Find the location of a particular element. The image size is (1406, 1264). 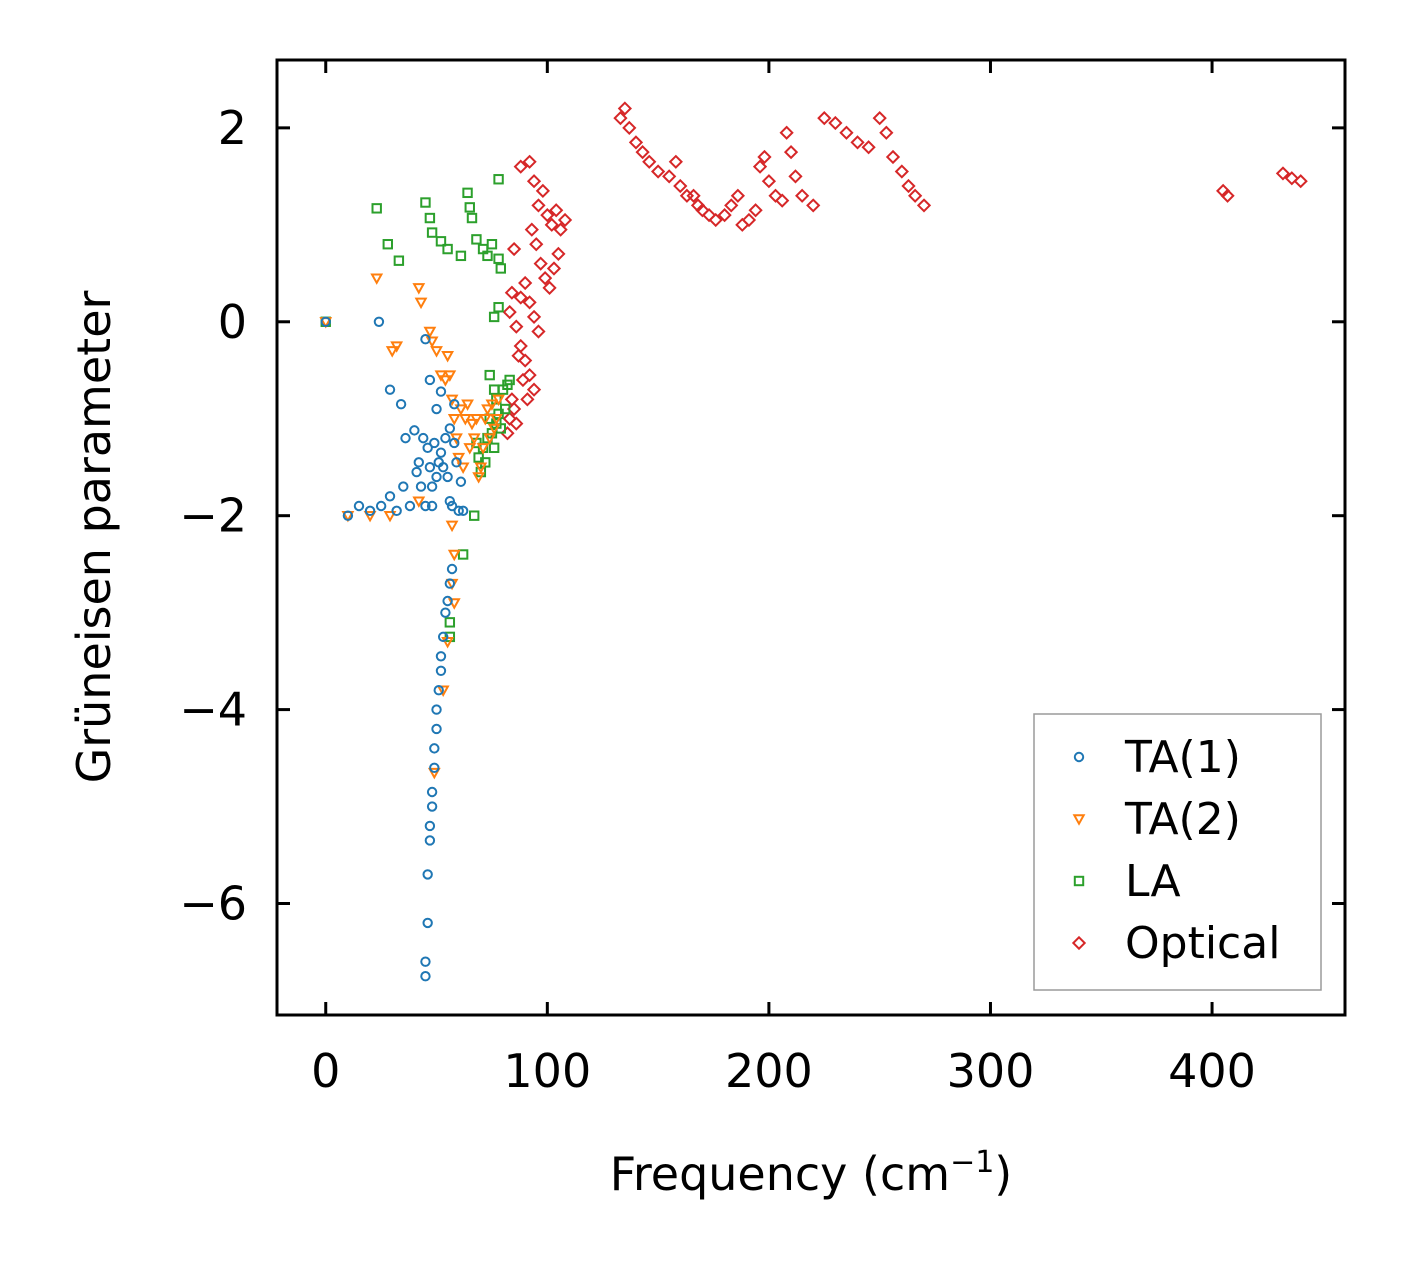

y-axis-label: Grüneisen parameter is located at coordinates (94, 536).